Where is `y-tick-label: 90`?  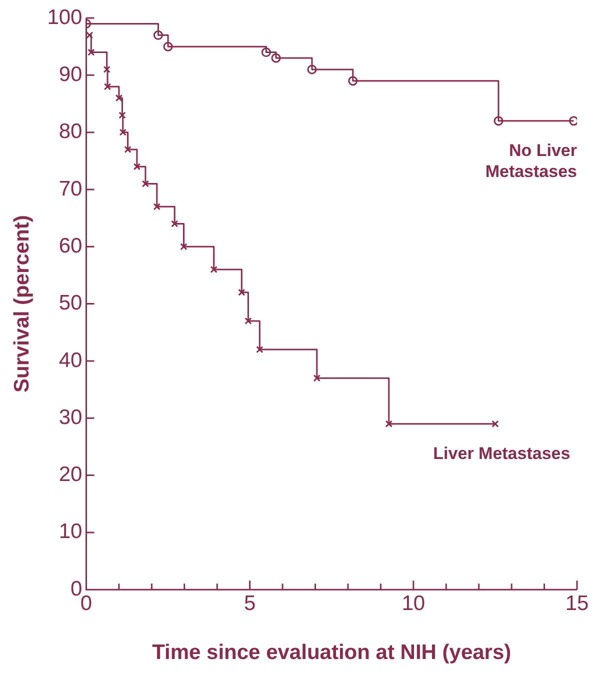 y-tick-label: 90 is located at coordinates (70, 74).